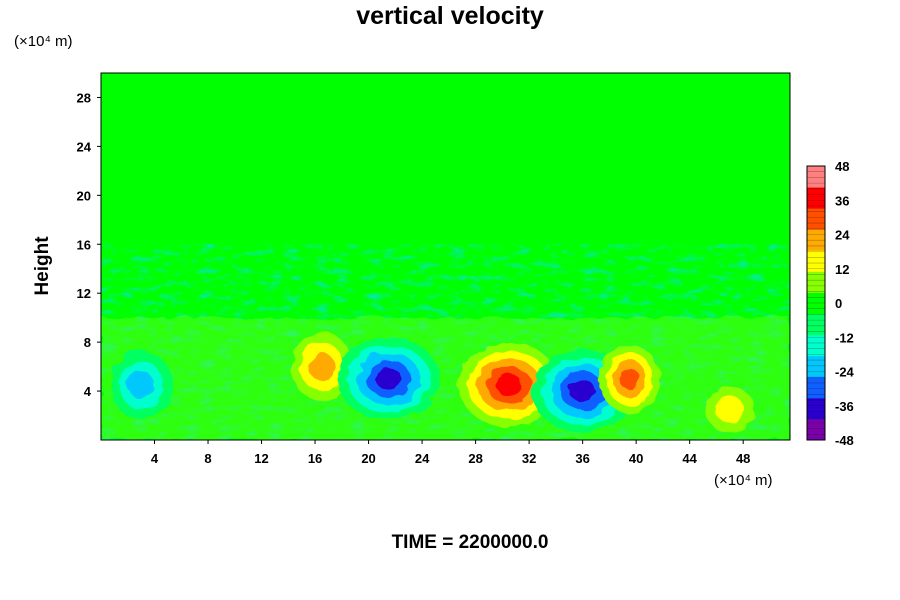 The width and height of the screenshot is (900, 600). I want to click on y-tick-label: 8, so click(87, 342).